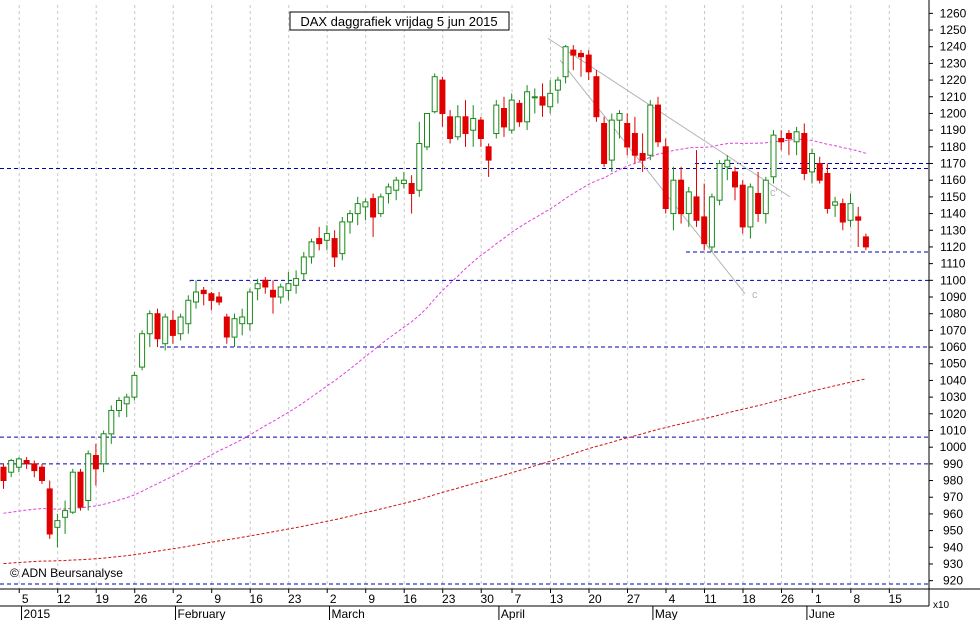  Describe the element at coordinates (488, 599) in the screenshot. I see `x-tick-label: 30` at that location.